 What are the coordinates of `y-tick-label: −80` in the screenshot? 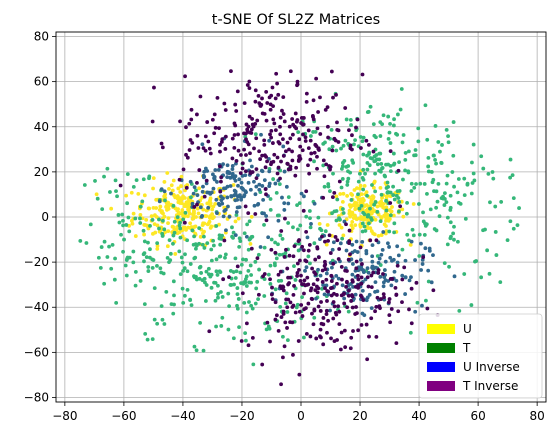 It's located at (36, 397).